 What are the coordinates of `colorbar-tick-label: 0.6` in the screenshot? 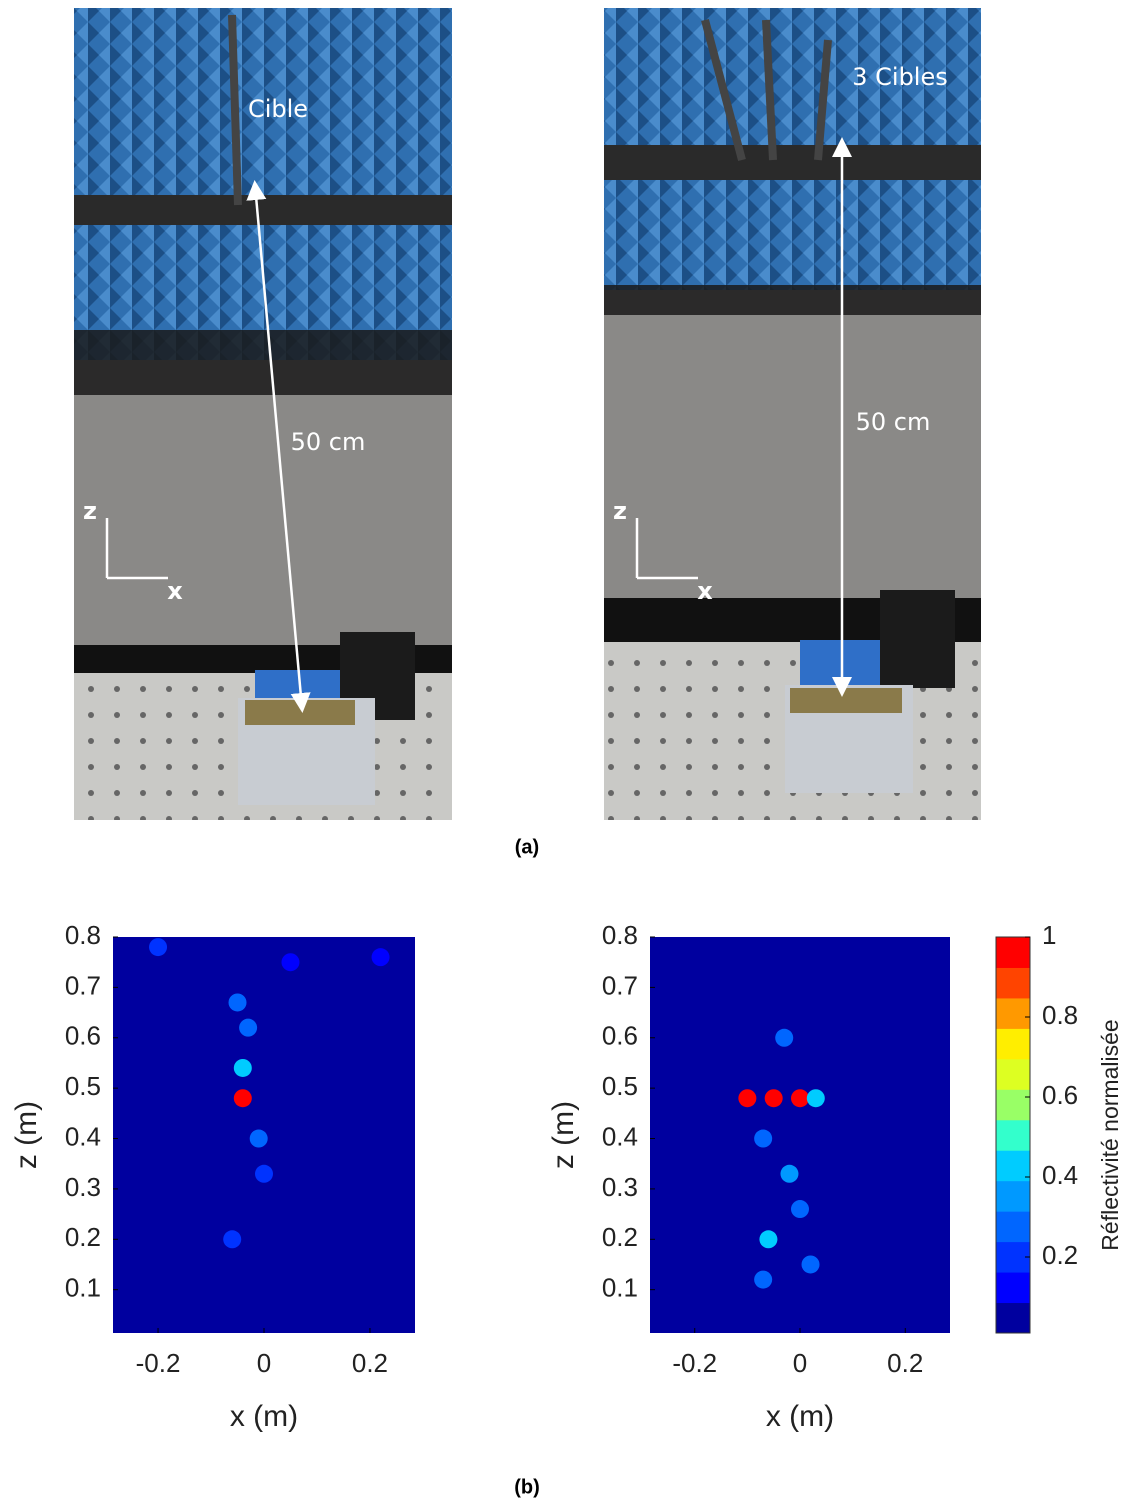 It's located at (1060, 1095).